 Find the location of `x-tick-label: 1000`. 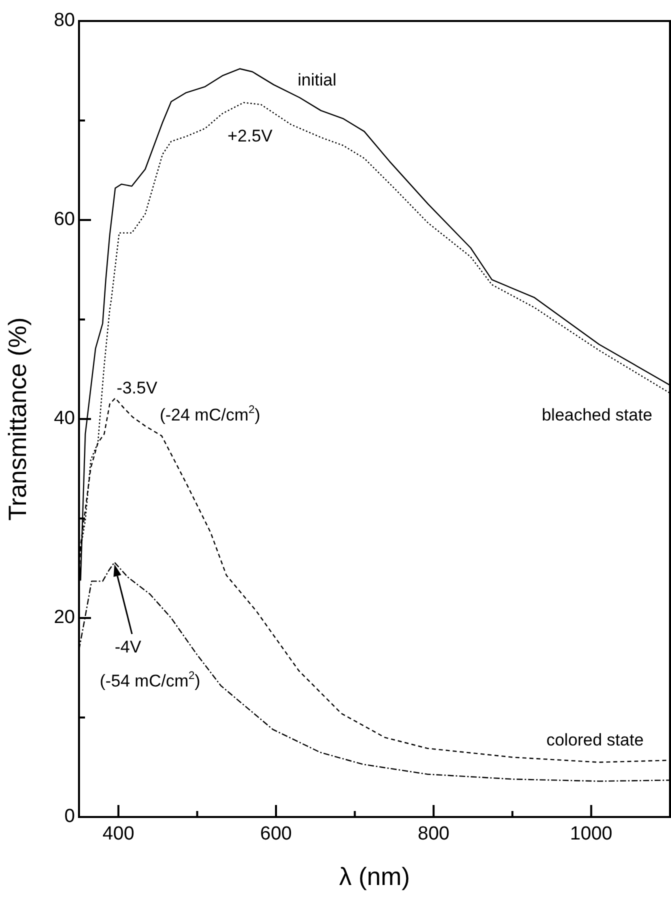

x-tick-label: 1000 is located at coordinates (591, 834).